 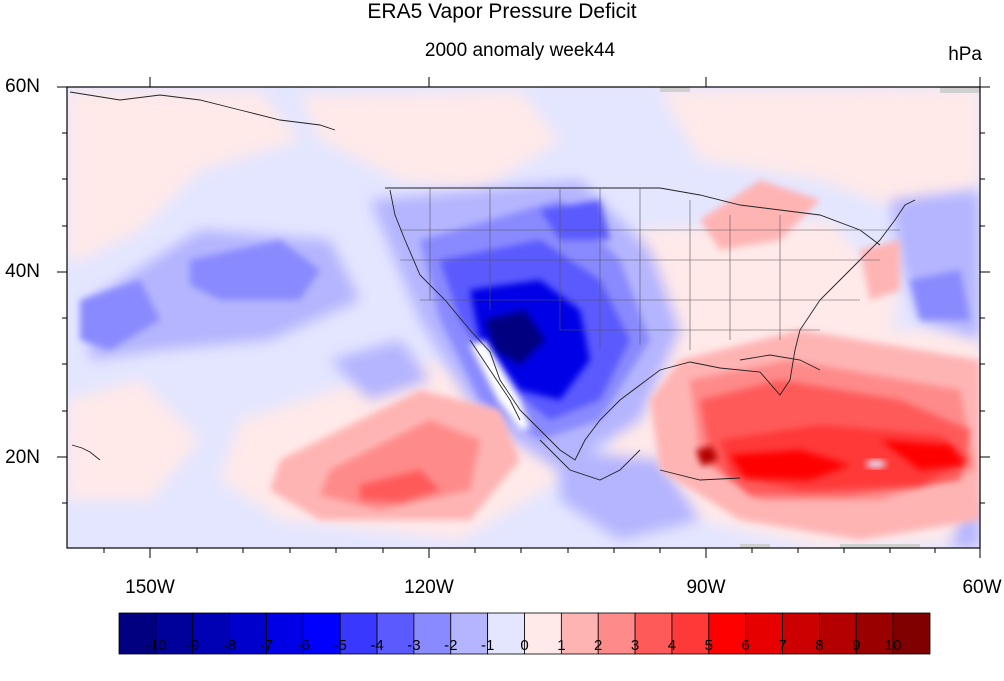 What do you see at coordinates (377, 645) in the screenshot?
I see `colorbar-label: -4` at bounding box center [377, 645].